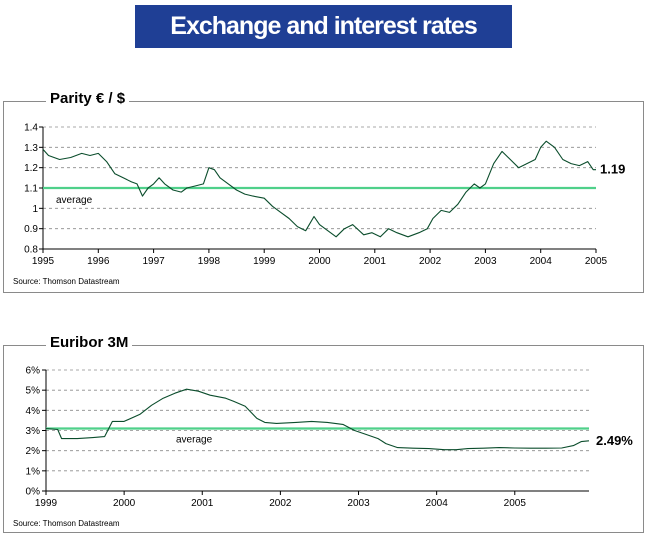 This screenshot has width=649, height=537. What do you see at coordinates (35, 209) in the screenshot?
I see `y-tick-label: 1` at bounding box center [35, 209].